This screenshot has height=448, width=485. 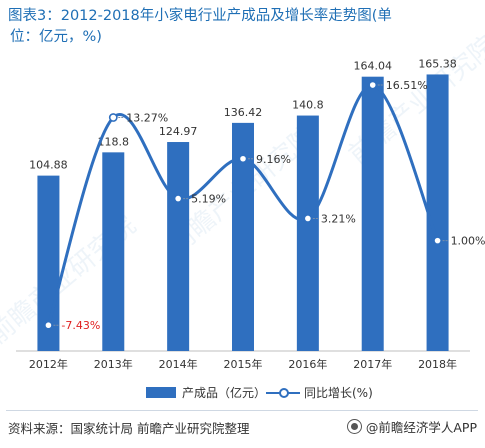 What do you see at coordinates (468, 241) in the screenshot?
I see `growth-label-6: 1.00%` at bounding box center [468, 241].